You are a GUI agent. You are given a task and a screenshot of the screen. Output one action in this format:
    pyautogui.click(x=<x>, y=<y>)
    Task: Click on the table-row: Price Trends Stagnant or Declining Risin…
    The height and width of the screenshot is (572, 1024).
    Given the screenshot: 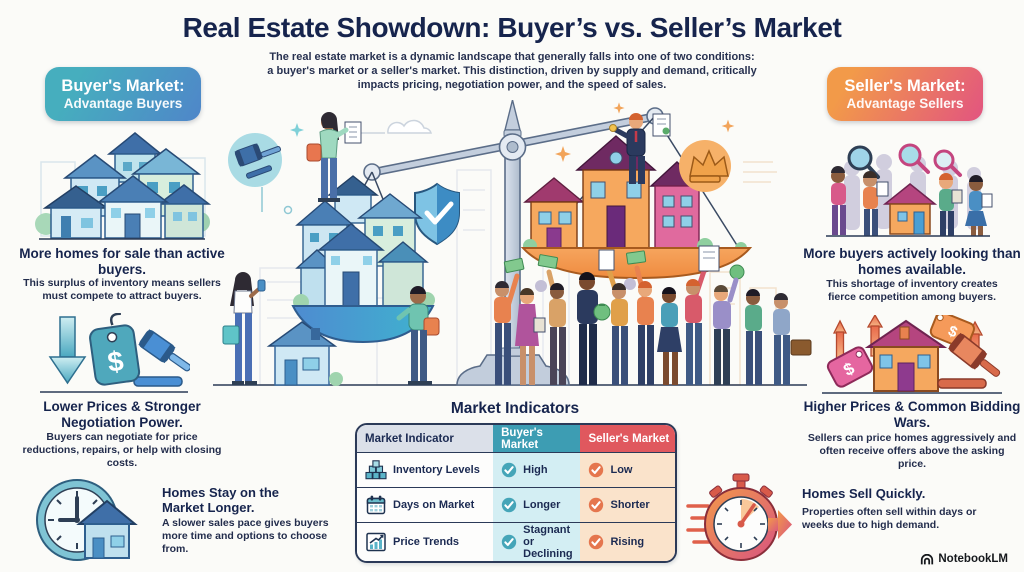 What is the action you would take?
    pyautogui.click(x=516, y=541)
    